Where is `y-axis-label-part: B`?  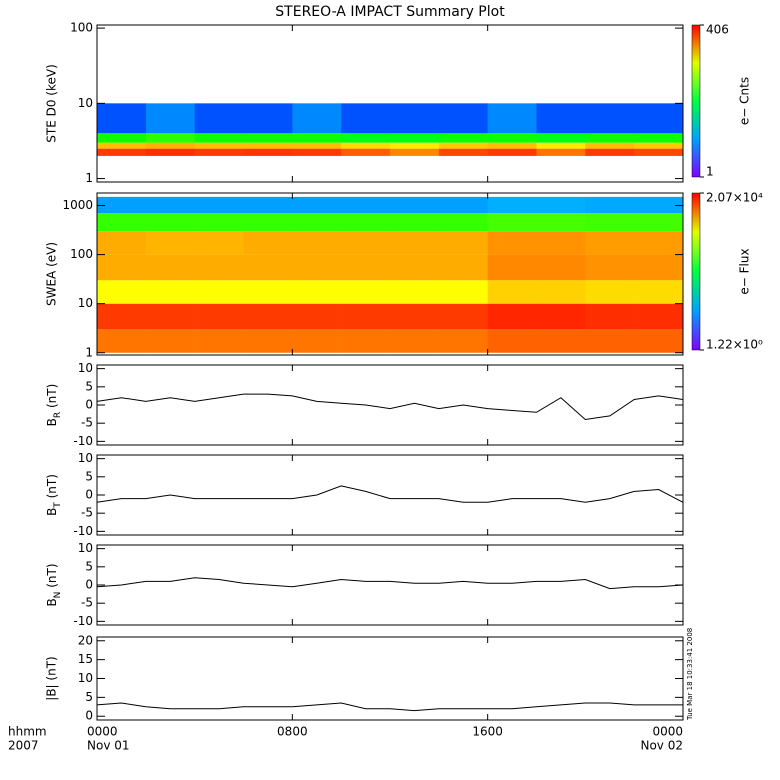 y-axis-label-part: B is located at coordinates (52, 422).